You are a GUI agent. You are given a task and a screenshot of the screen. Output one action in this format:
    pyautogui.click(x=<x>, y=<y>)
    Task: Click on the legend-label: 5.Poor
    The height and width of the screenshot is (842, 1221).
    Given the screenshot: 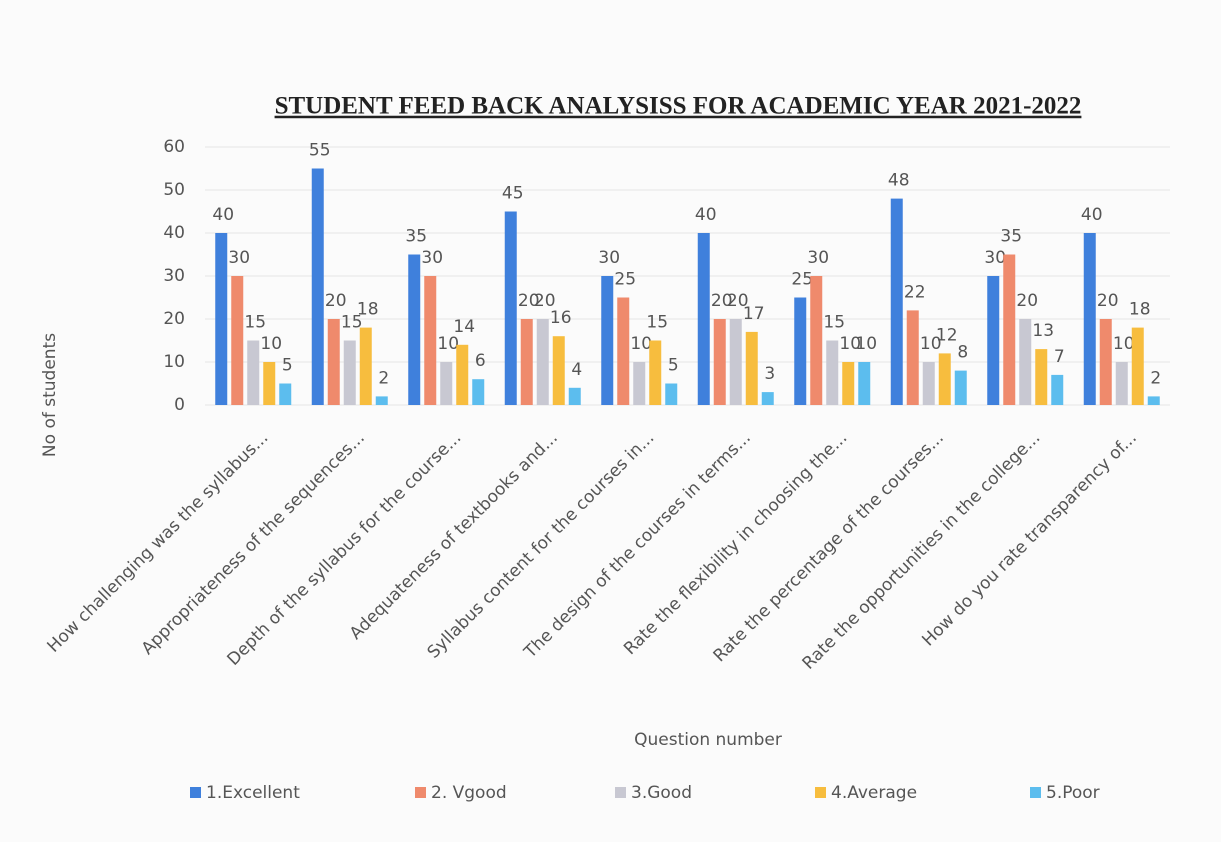 What is the action you would take?
    pyautogui.click(x=1073, y=793)
    